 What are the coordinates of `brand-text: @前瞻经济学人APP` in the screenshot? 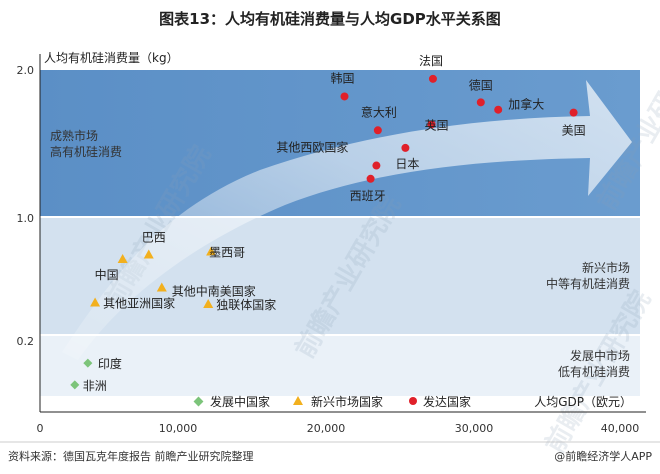 It's located at (603, 456).